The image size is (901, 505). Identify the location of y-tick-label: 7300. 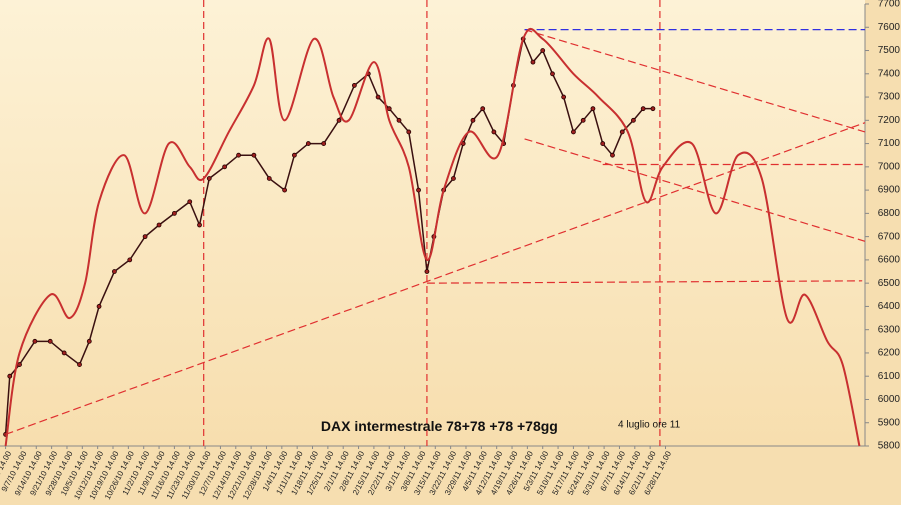
(889, 97).